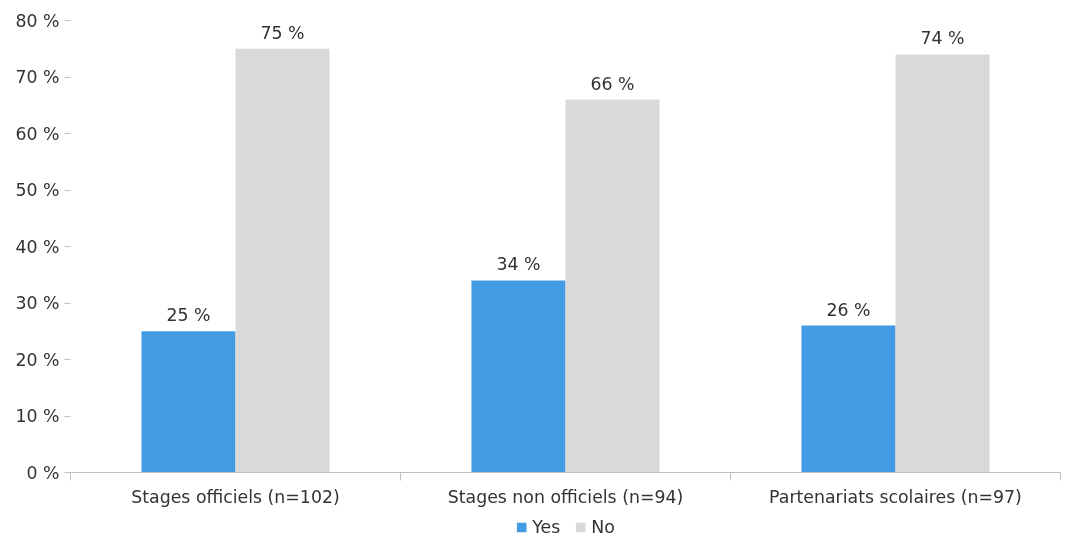 This screenshot has height=559, width=1084. What do you see at coordinates (282, 32) in the screenshot?
I see `data-label: 75 %` at bounding box center [282, 32].